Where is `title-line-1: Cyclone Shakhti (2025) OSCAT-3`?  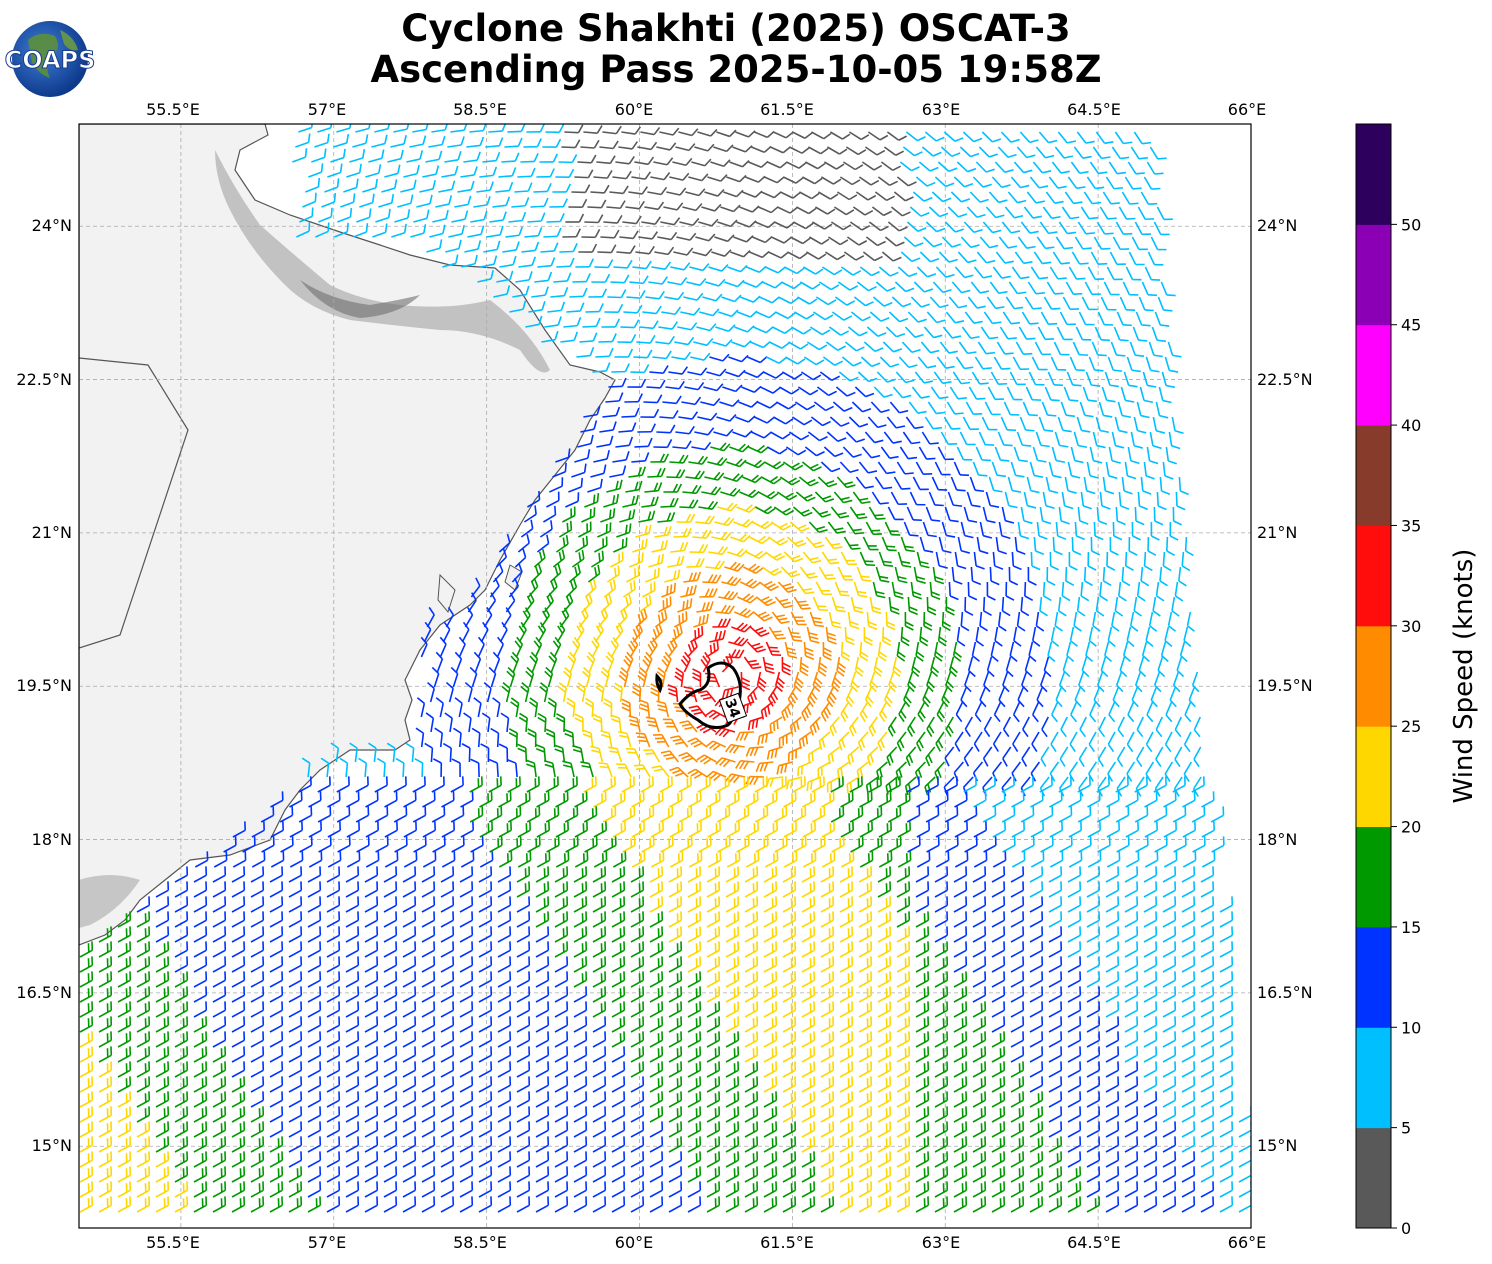
title-line-1: Cyclone Shakhti (2025) OSCAT-3 is located at coordinates (735, 28).